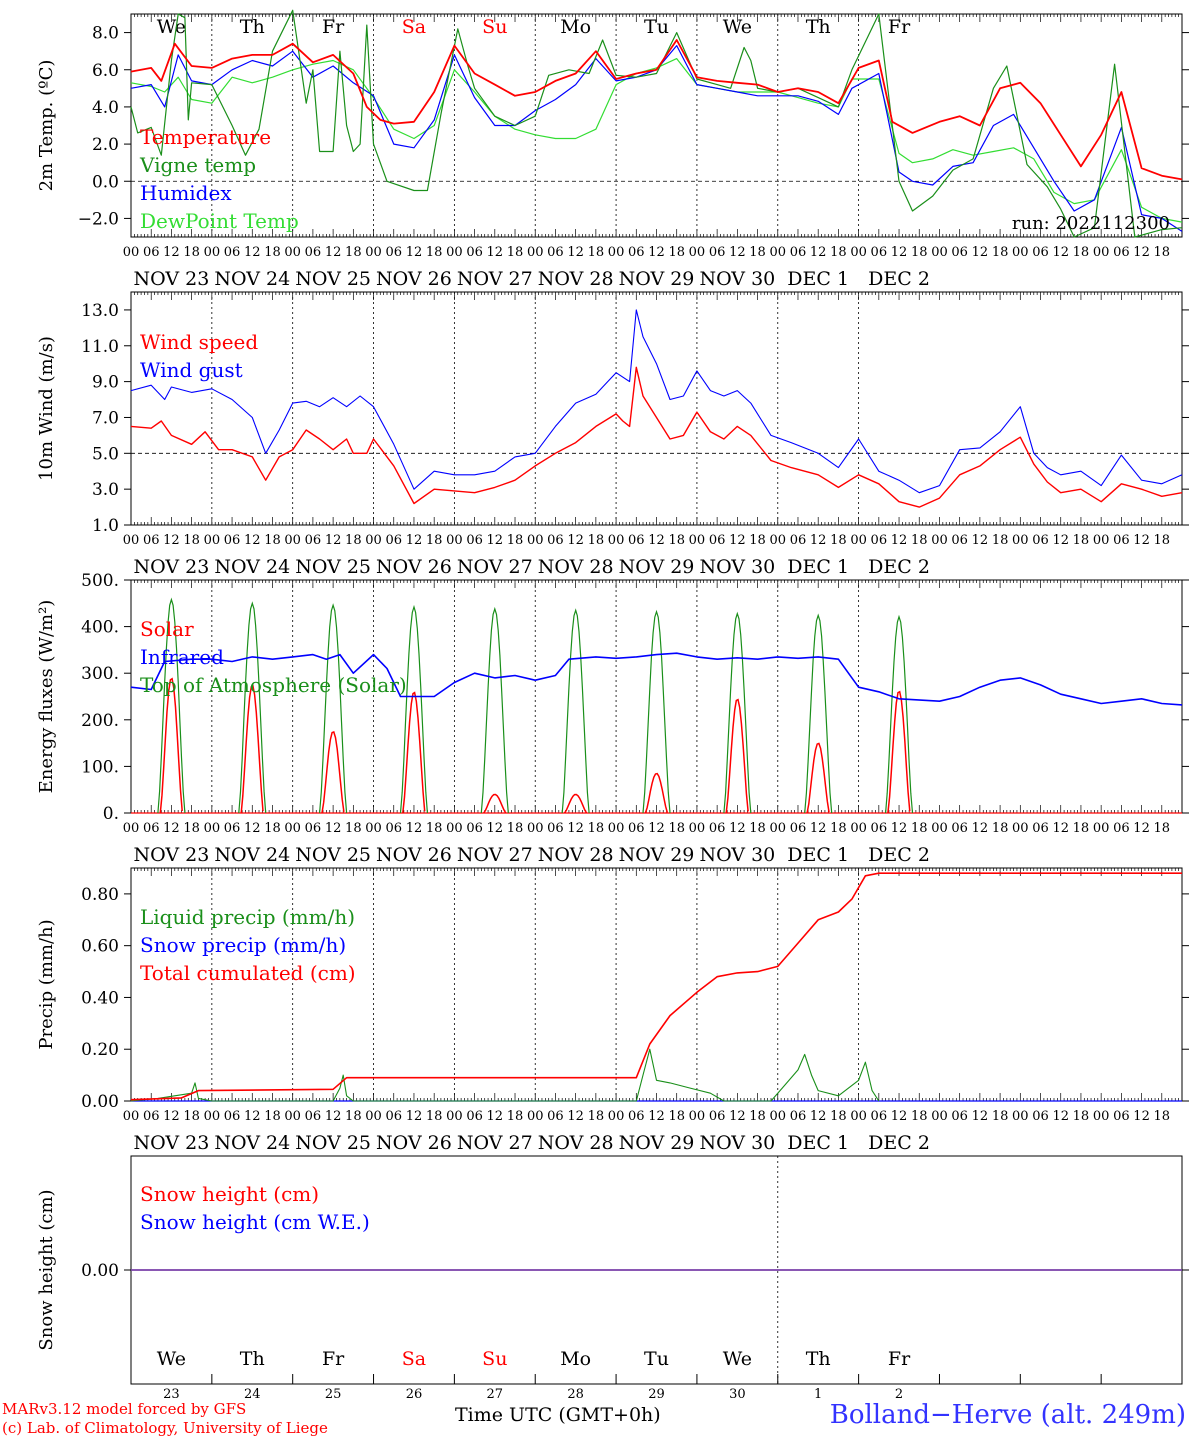 This screenshot has height=1444, width=1194. Describe the element at coordinates (656, 986) in the screenshot. I see `series-total-cumulated` at that location.